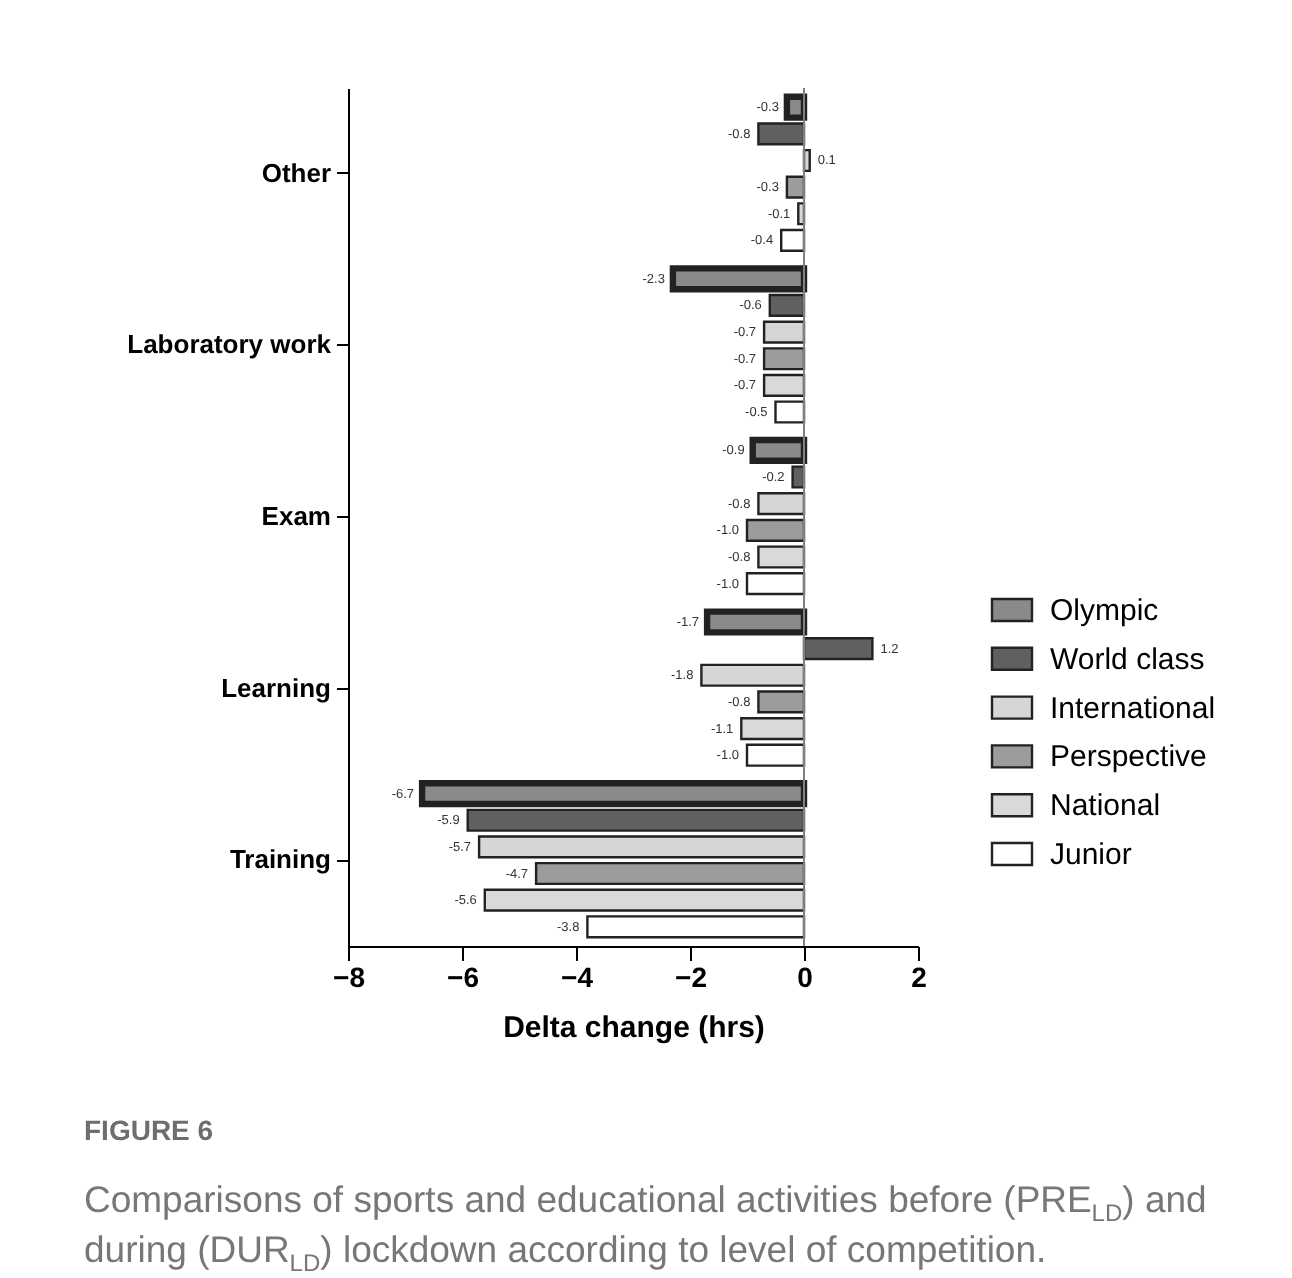  What do you see at coordinates (1128, 757) in the screenshot?
I see `legend-label: Perspective` at bounding box center [1128, 757].